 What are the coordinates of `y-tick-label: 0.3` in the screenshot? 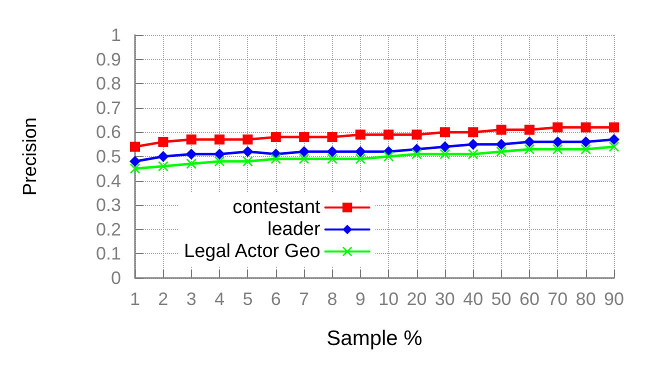 It's located at (108, 205).